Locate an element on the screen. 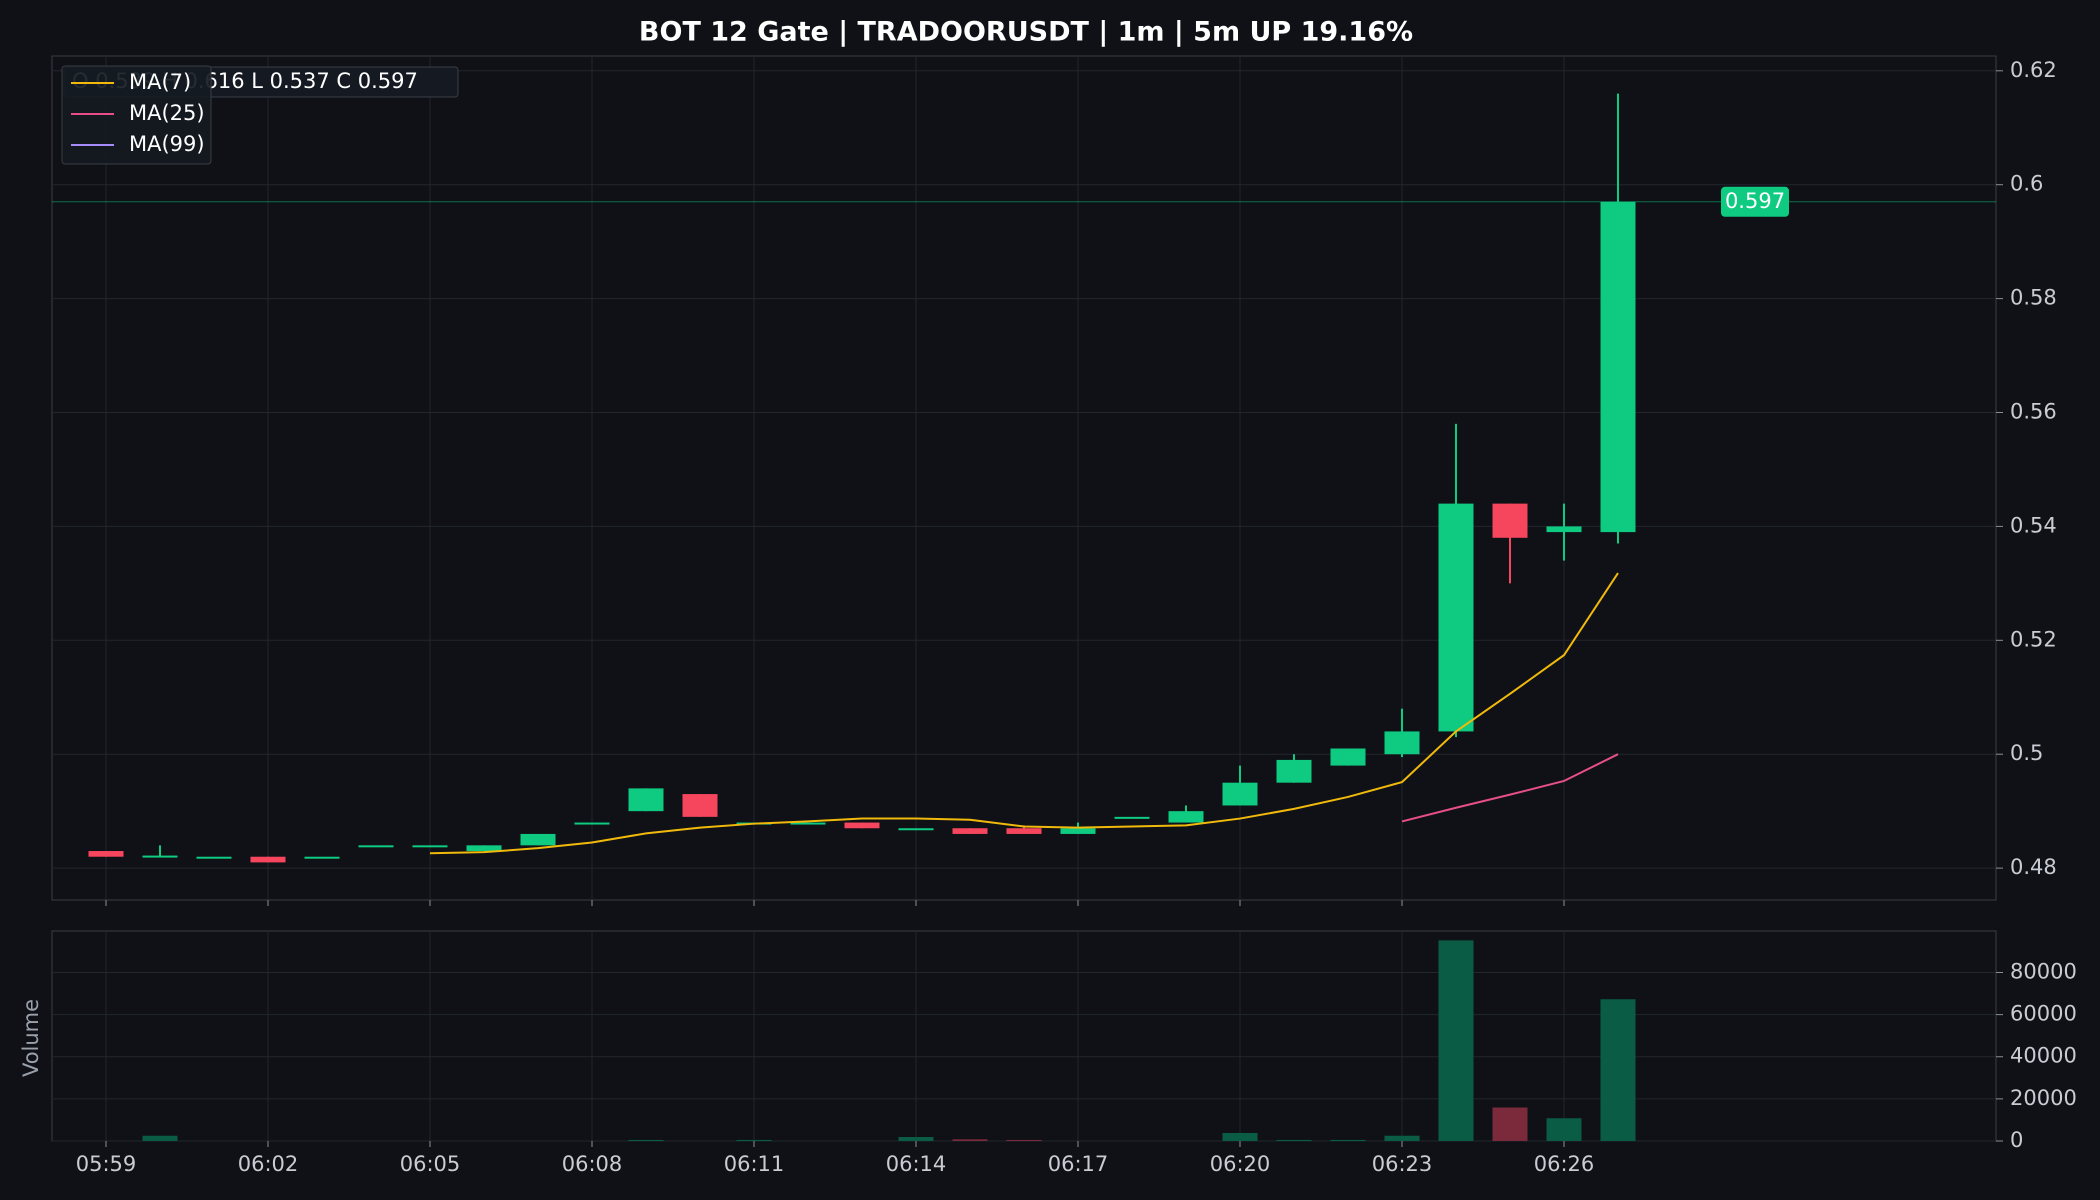  x-tick-label: 06:14 is located at coordinates (916, 1164).